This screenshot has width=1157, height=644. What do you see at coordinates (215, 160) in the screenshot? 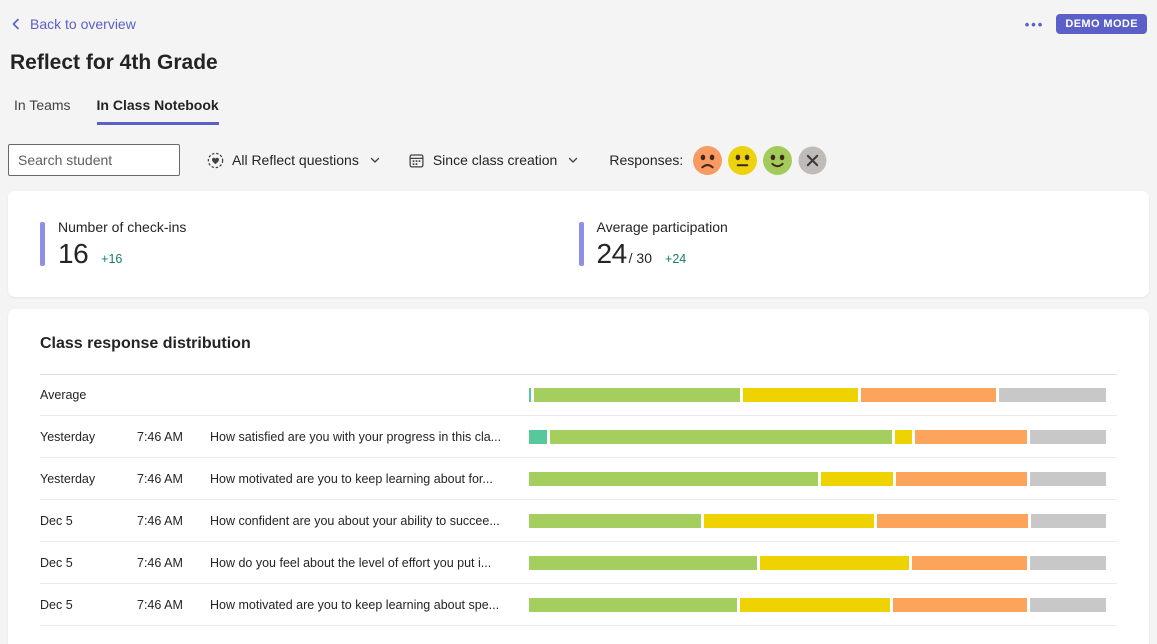
I see `reflect-heart-icon` at bounding box center [215, 160].